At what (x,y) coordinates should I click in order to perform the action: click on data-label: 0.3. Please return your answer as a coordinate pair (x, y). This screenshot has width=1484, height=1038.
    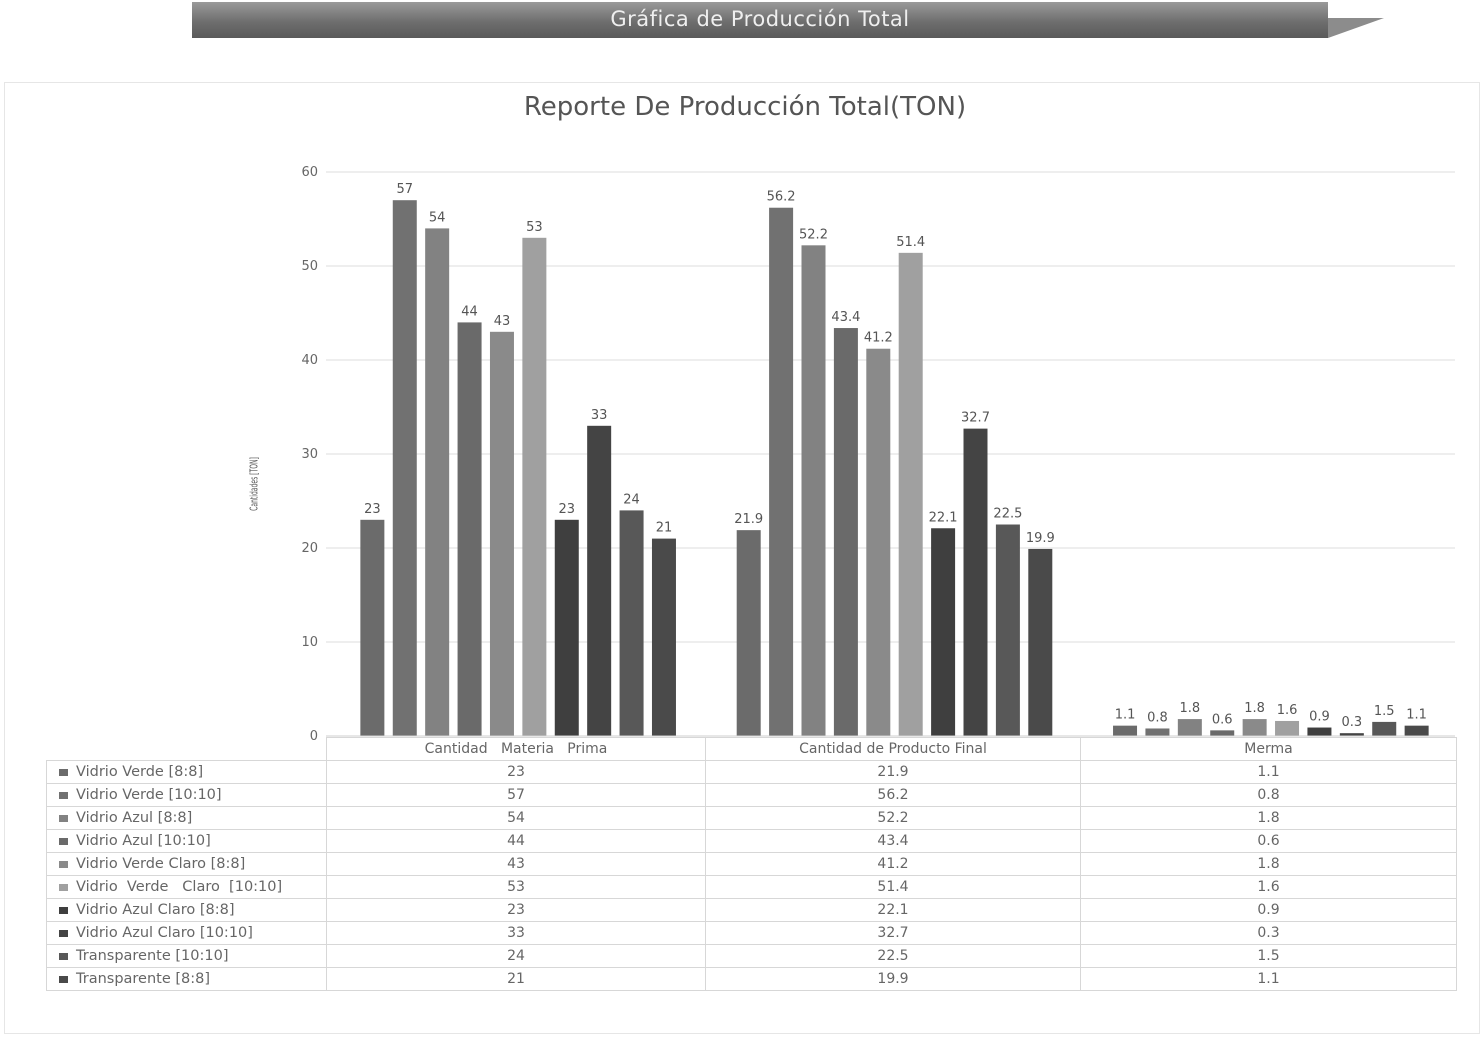
    Looking at the image, I should click on (1351, 722).